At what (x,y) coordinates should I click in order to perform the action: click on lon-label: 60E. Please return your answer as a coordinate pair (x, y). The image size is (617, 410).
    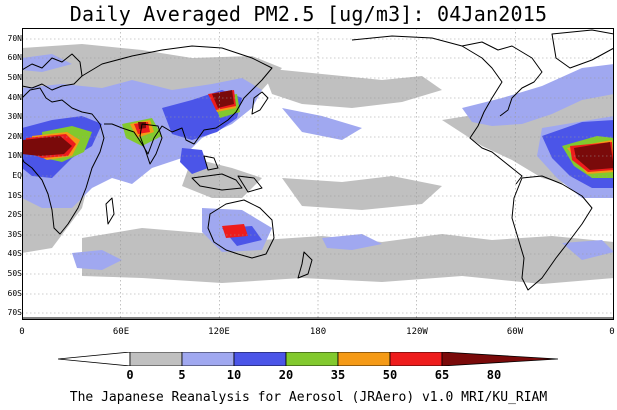
    Looking at the image, I should click on (121, 332).